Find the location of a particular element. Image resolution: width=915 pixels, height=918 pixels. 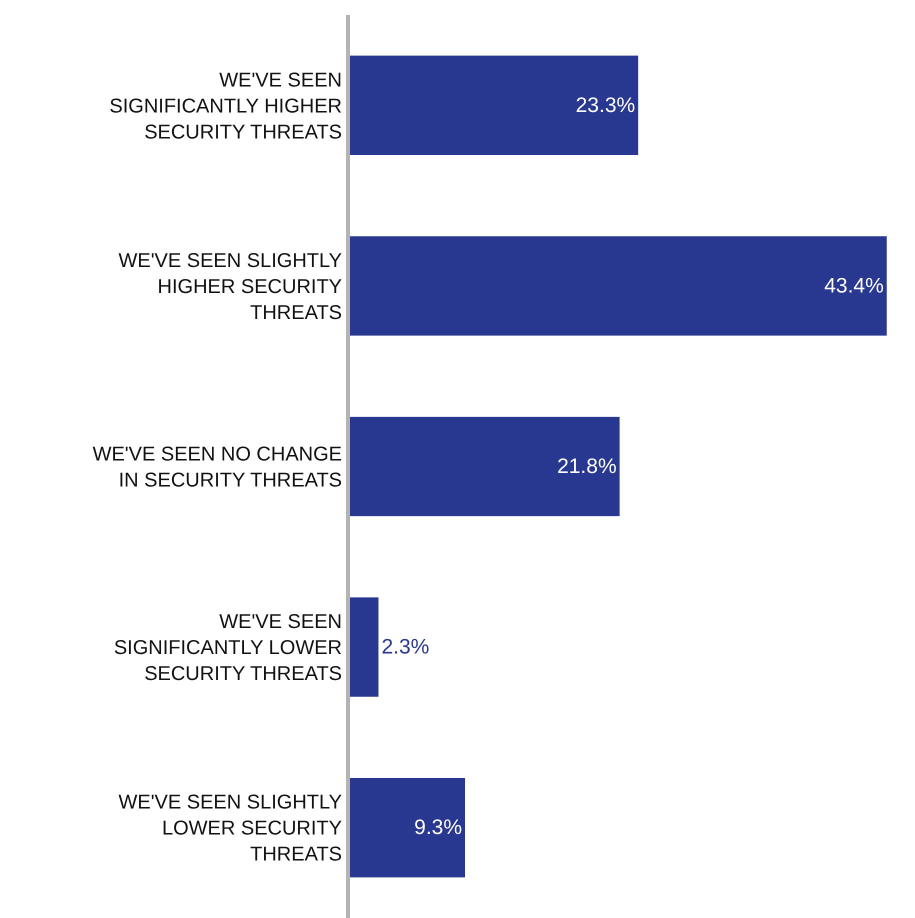

y-tick-label: WE'VE SEEN NO CHANGE IN SECURITY THREATS is located at coordinates (217, 468).